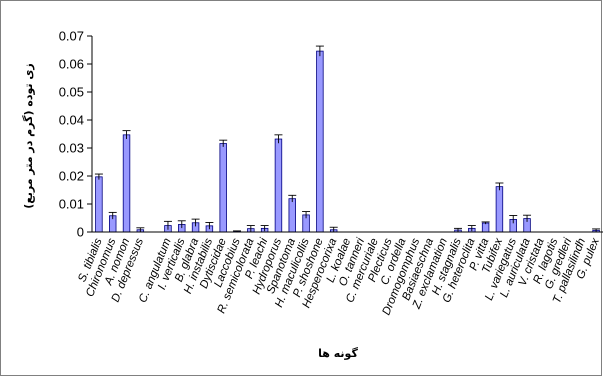 This screenshot has height=377, width=603. What do you see at coordinates (71, 36) in the screenshot?
I see `y-tick-label: 0.07` at bounding box center [71, 36].